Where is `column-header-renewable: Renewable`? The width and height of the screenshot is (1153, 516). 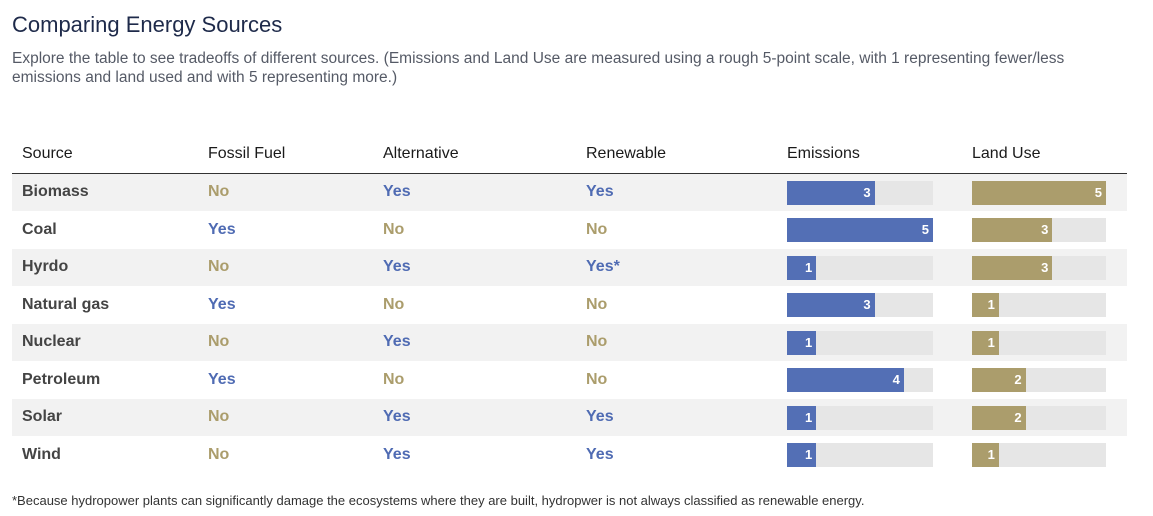 column-header-renewable: Renewable is located at coordinates (676, 154).